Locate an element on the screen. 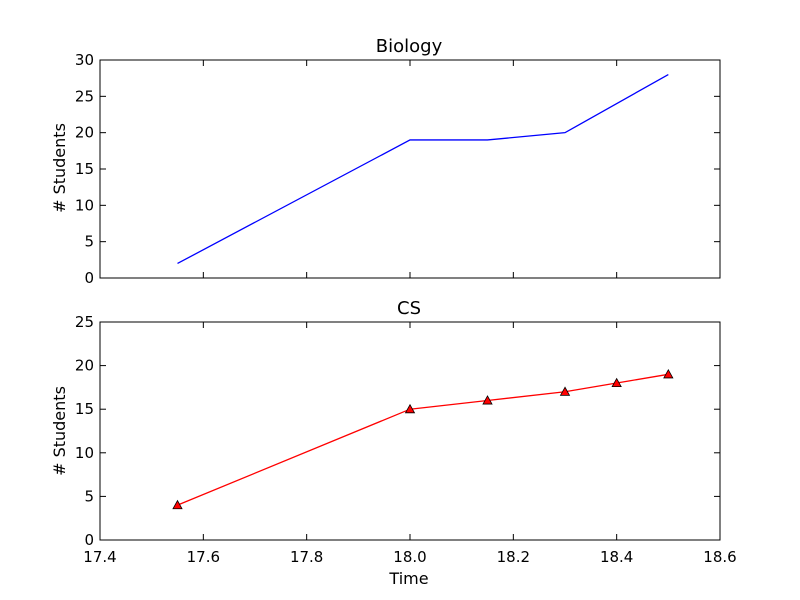 The image size is (800, 600). plot-area is located at coordinates (423, 439).